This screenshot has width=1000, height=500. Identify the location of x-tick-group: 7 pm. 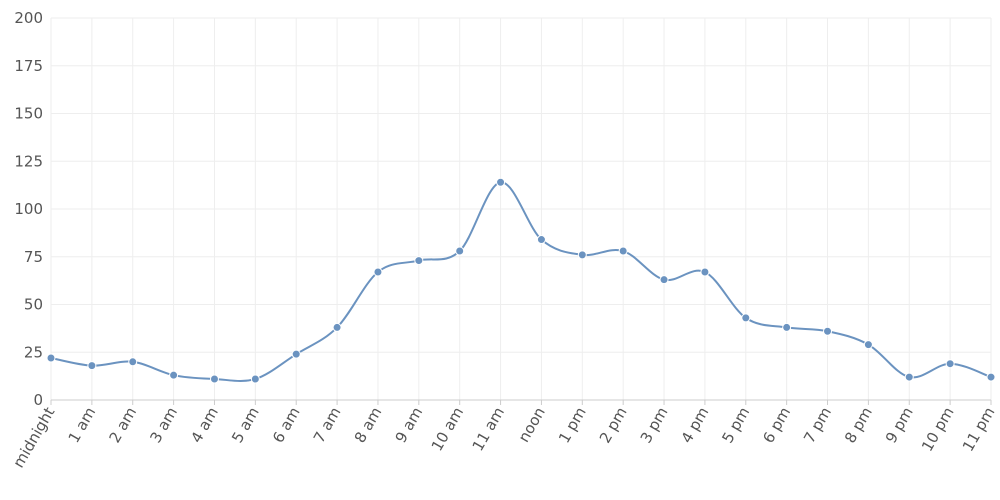
(817, 425).